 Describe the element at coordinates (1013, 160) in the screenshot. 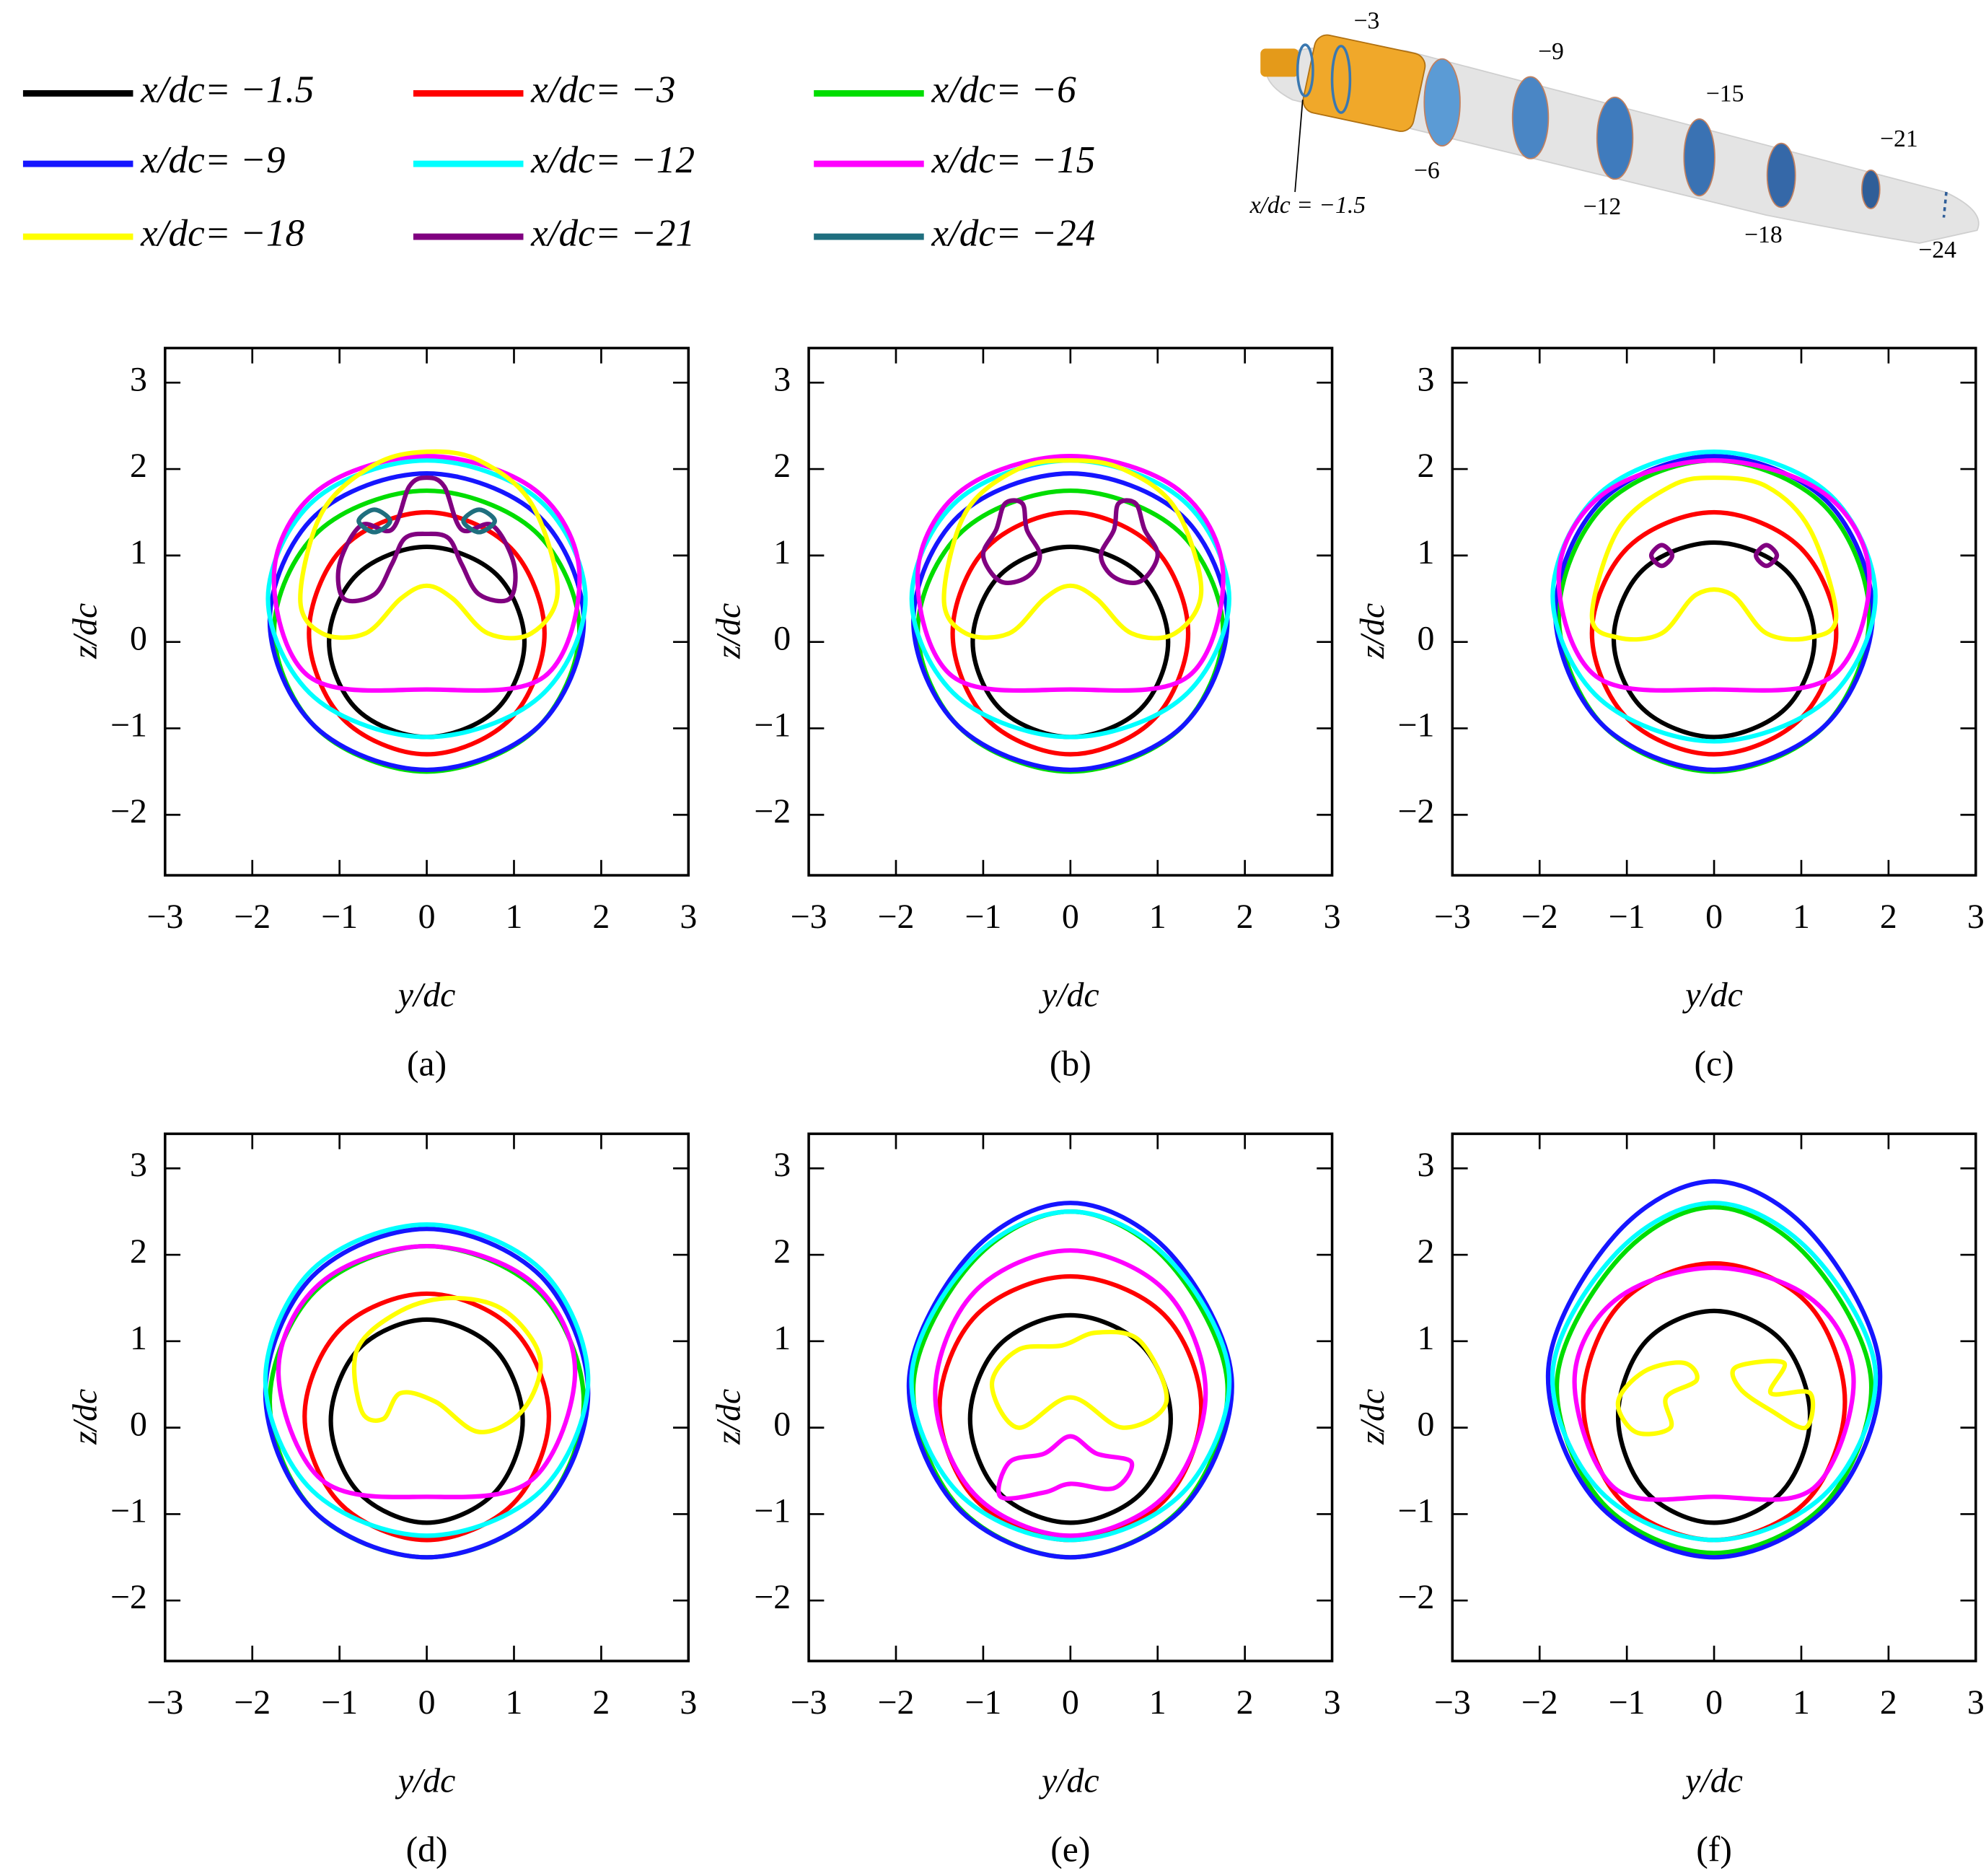

I see `legend-label: x/dc= −15` at that location.